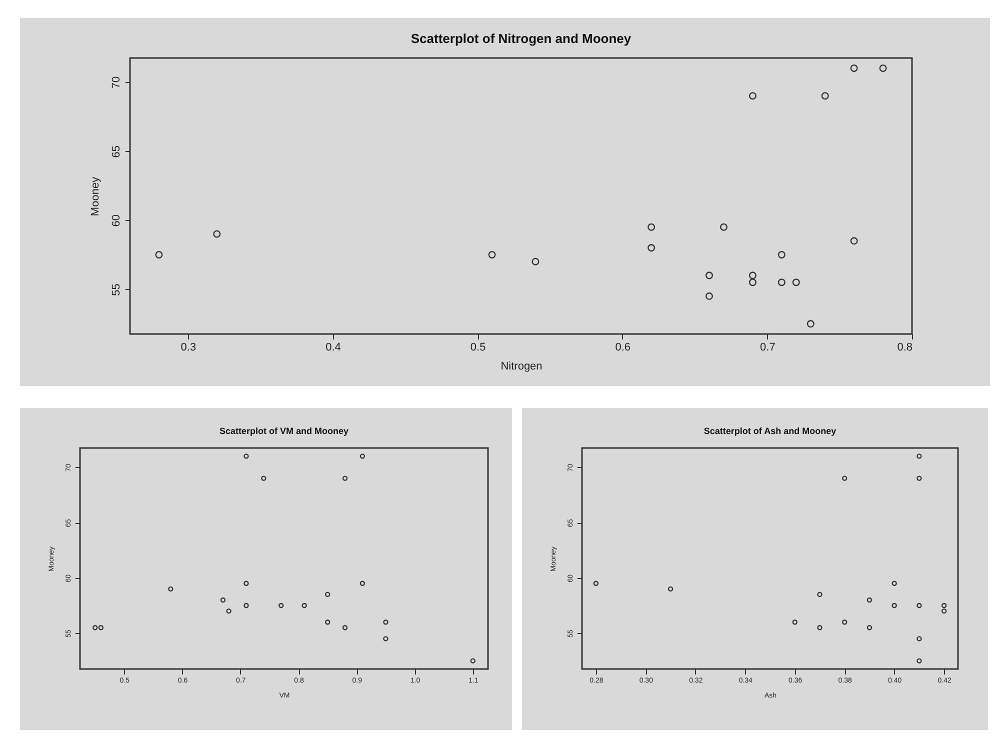 The image size is (992, 751). What do you see at coordinates (478, 348) in the screenshot?
I see `x-tick-label: 0.5` at bounding box center [478, 348].